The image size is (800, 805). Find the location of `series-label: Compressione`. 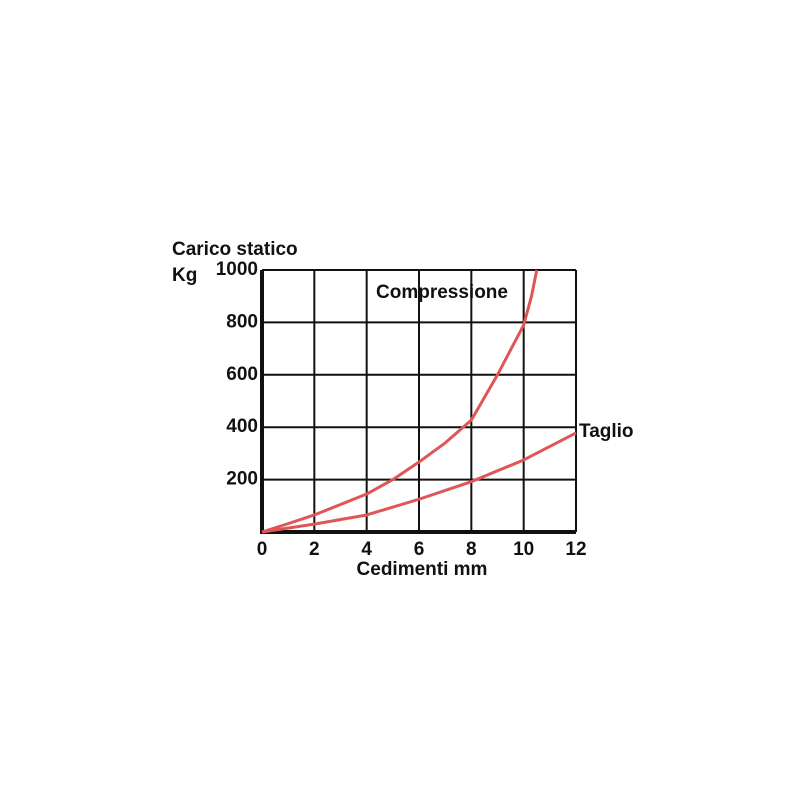

series-label: Compressione is located at coordinates (442, 292).